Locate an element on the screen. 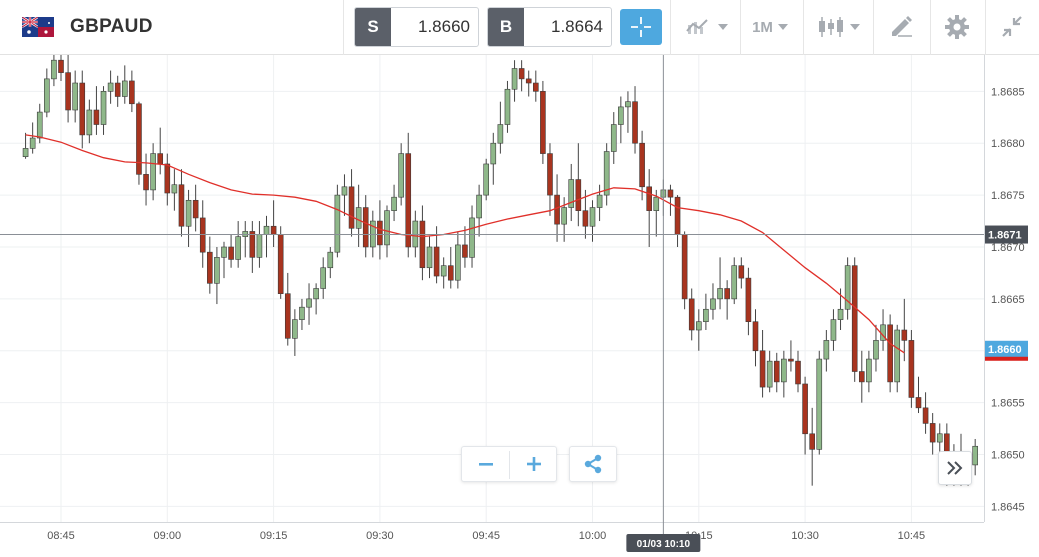 This screenshot has height=557, width=1039. y-tick-label: 1.8665 is located at coordinates (1008, 300).